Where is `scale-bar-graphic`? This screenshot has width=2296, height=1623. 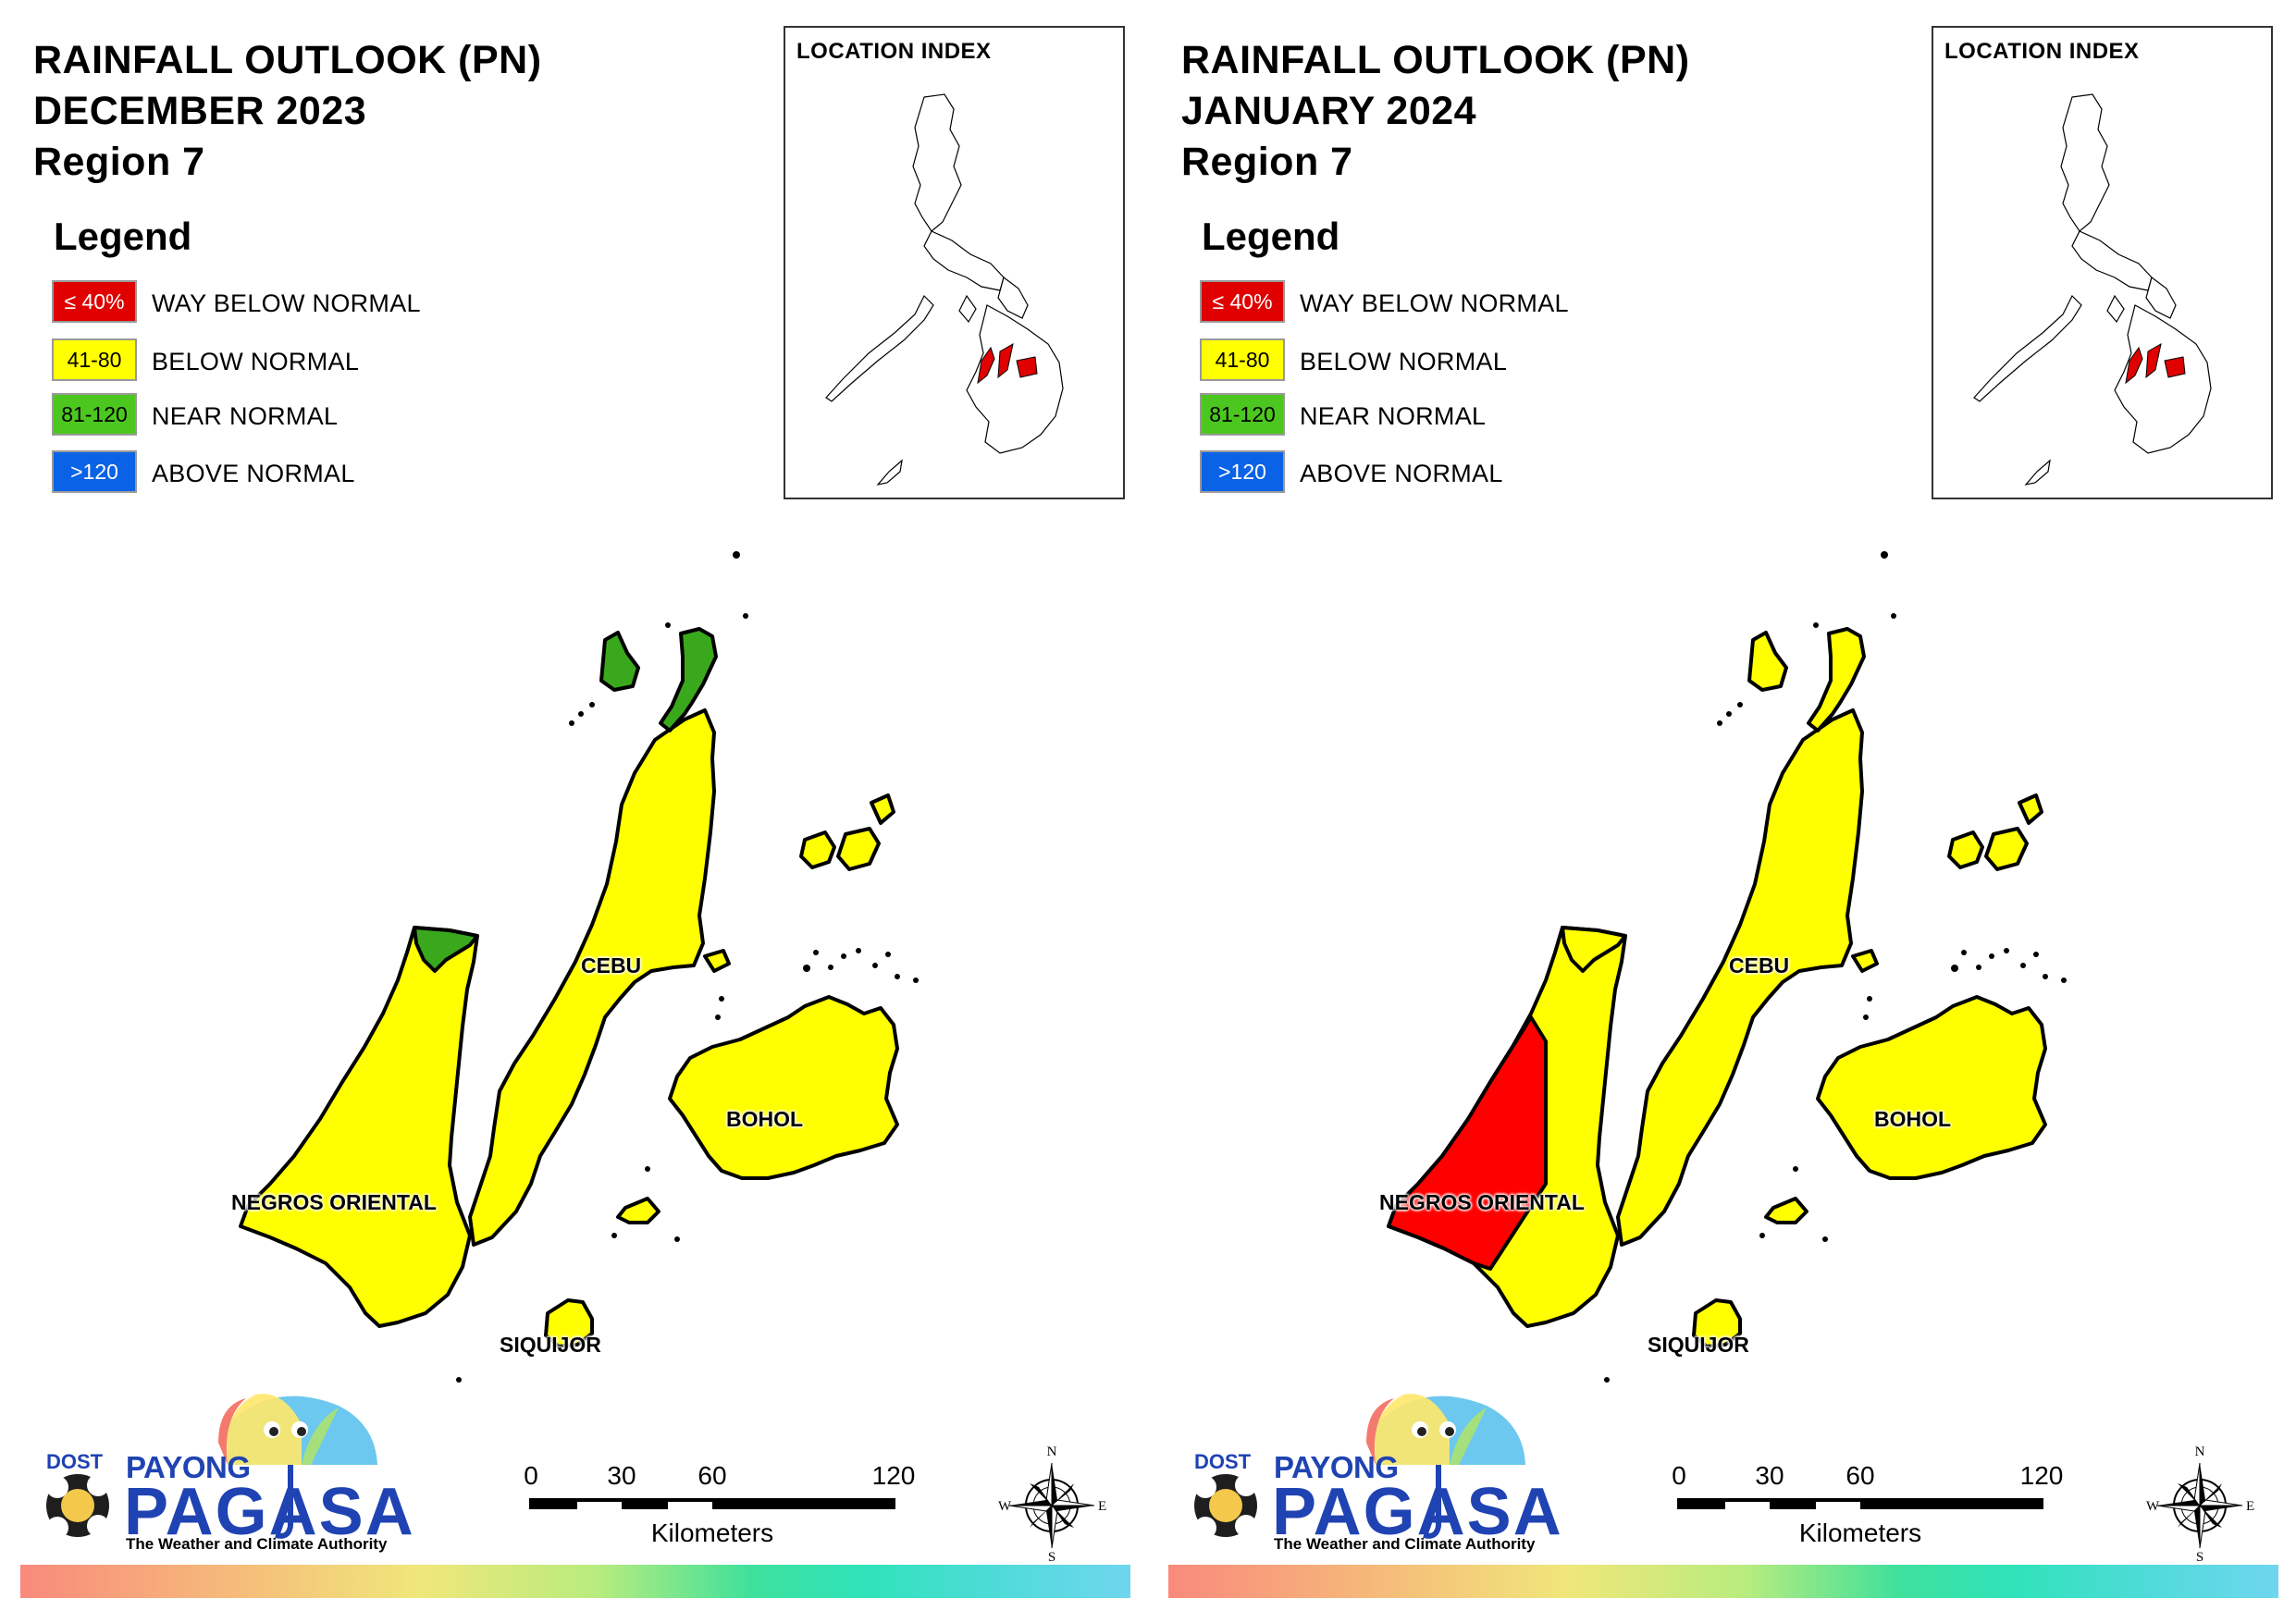 scale-bar-graphic is located at coordinates (712, 1503).